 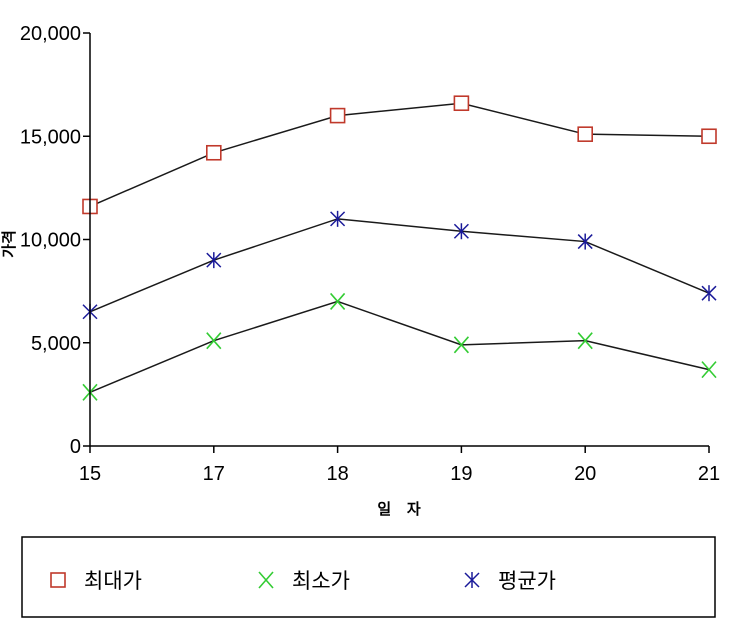 I want to click on y-ticks: 0 5,000 10,000 15,000 20,000, so click(x=55, y=240).